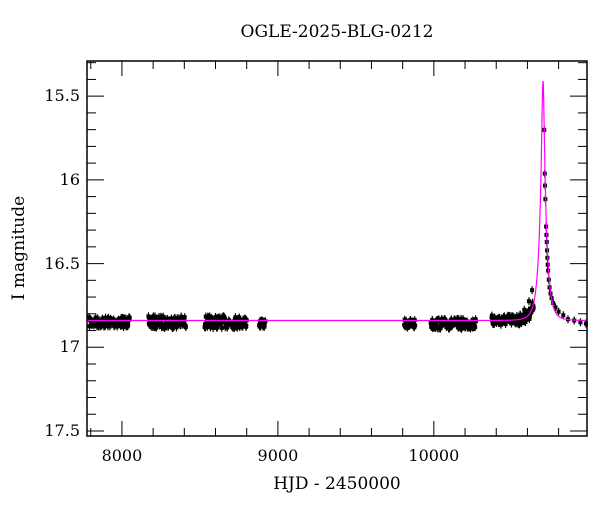  I want to click on x-tick-label: 8000, so click(122, 455).